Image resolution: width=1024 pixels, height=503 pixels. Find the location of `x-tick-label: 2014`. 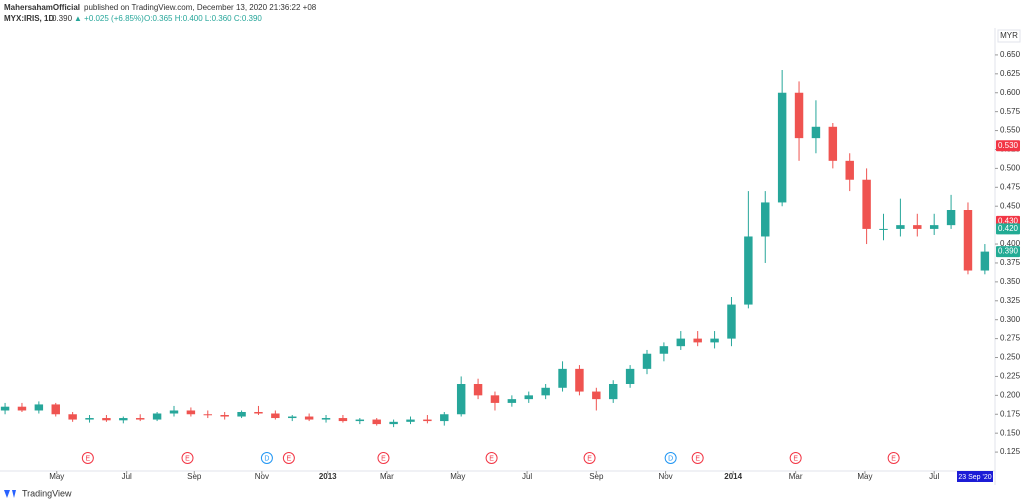

x-tick-label: 2014 is located at coordinates (733, 476).